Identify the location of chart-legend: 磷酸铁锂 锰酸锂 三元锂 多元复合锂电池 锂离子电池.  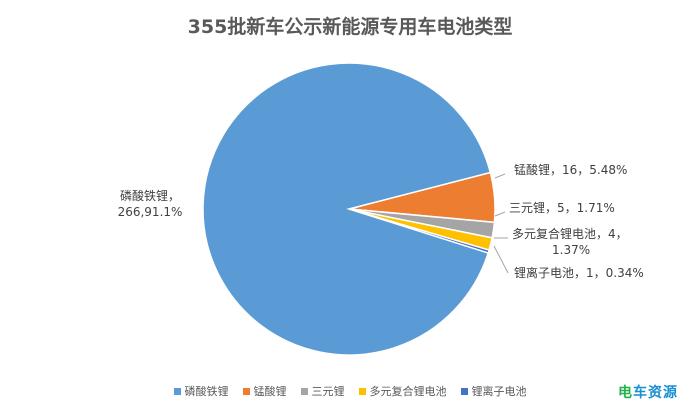
(350, 391).